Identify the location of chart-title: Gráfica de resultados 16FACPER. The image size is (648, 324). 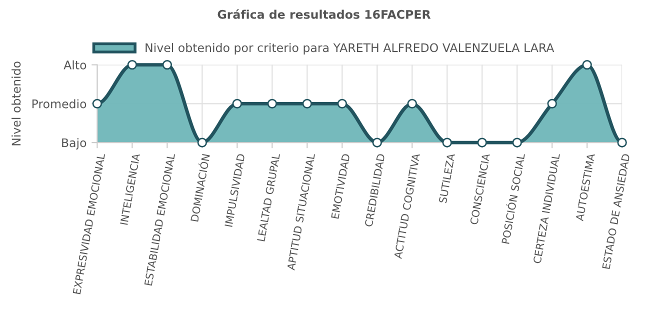
(324, 14).